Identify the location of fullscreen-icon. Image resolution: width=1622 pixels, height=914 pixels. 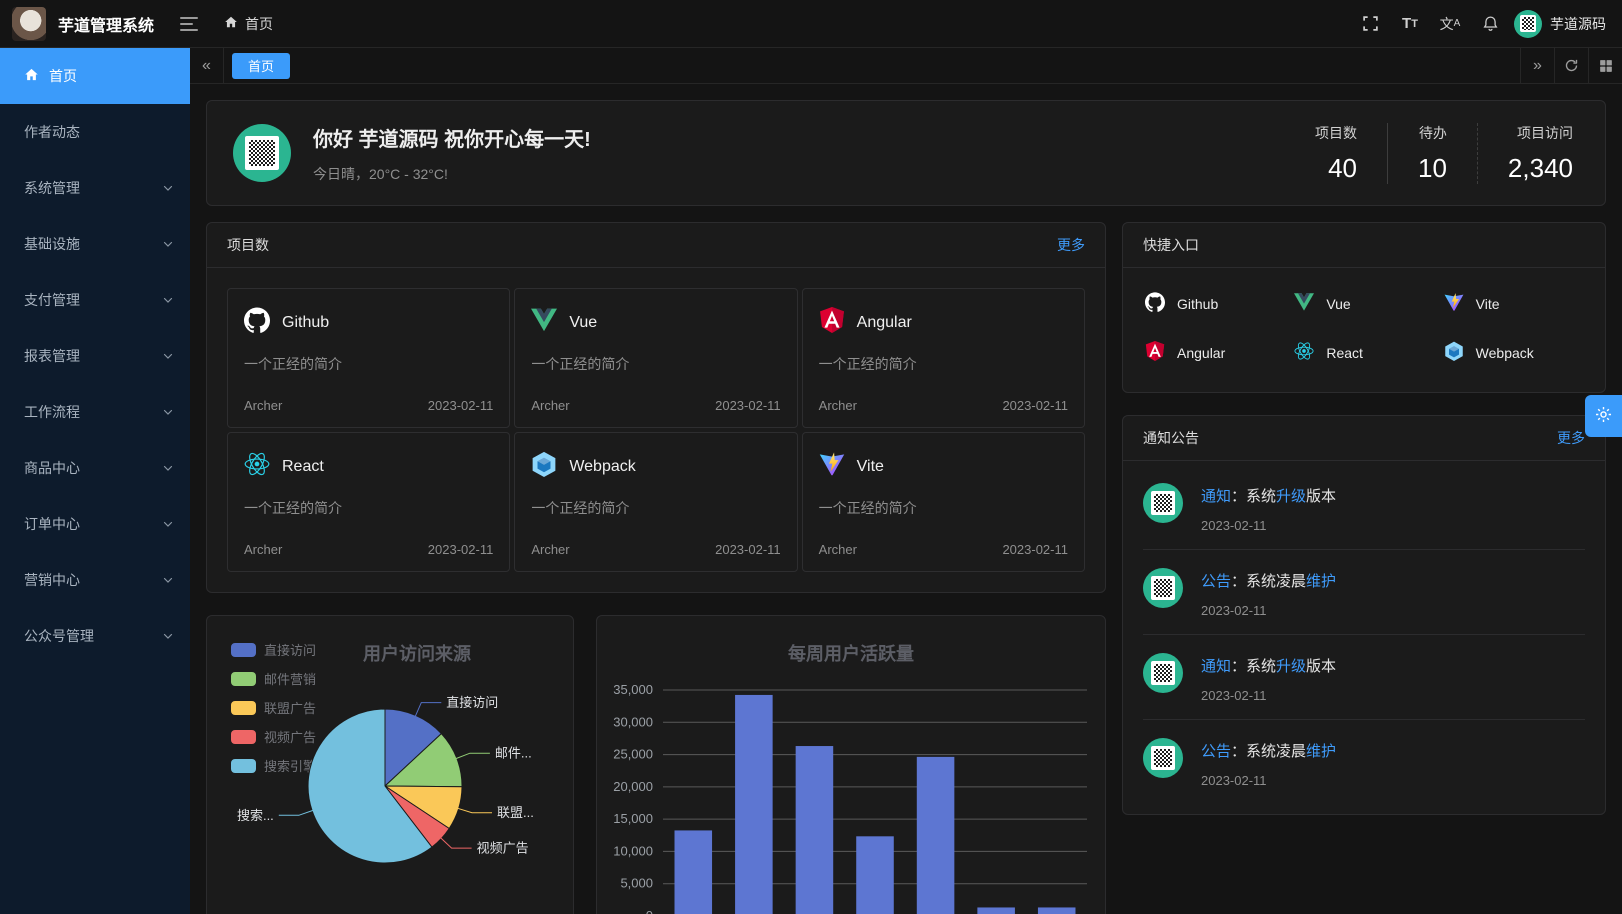
(1370, 24).